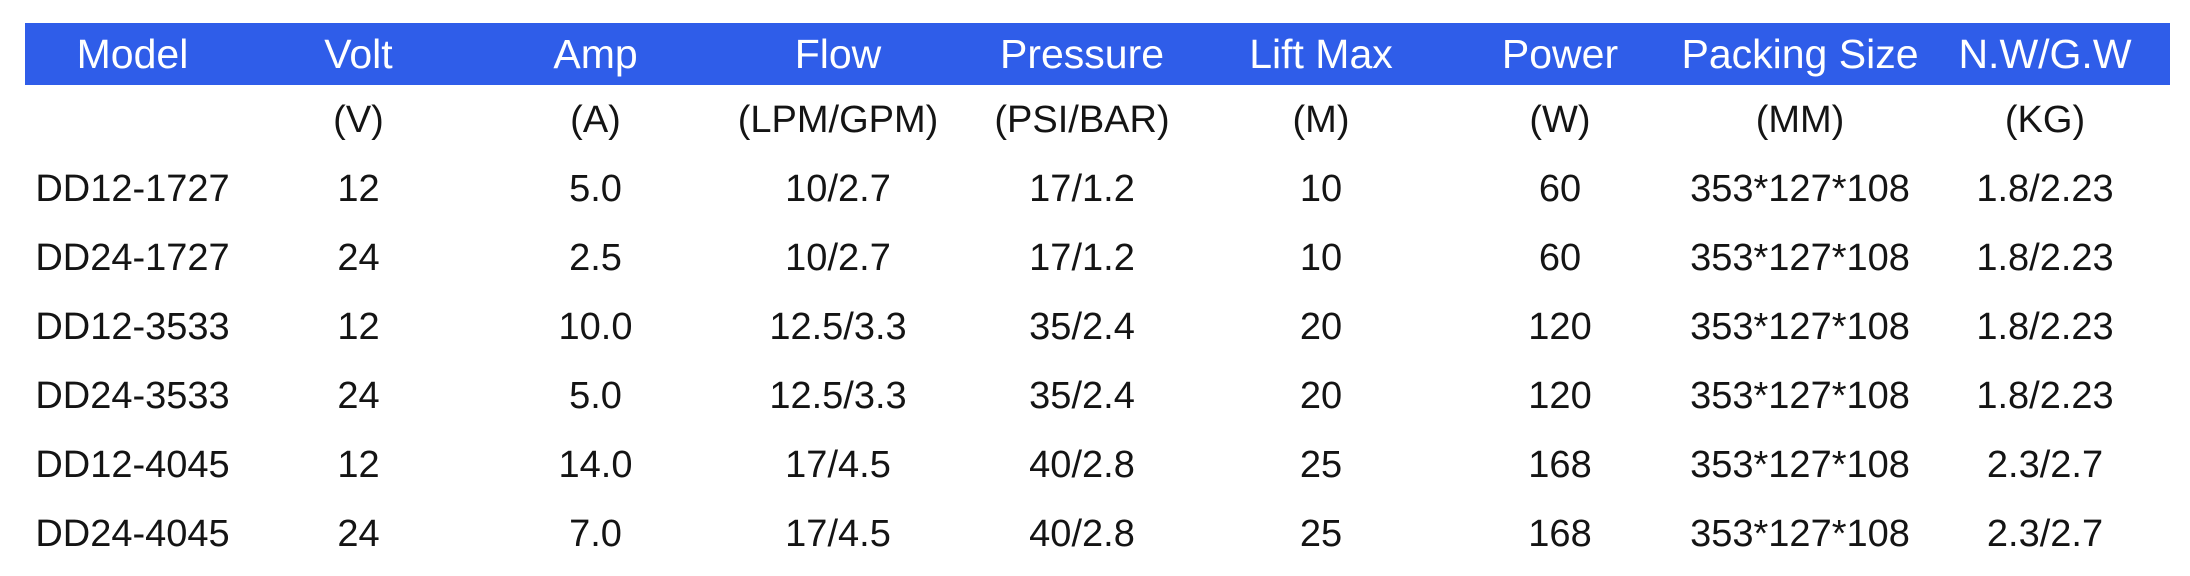  What do you see at coordinates (132, 534) in the screenshot?
I see `cell-model: DD24-4045` at bounding box center [132, 534].